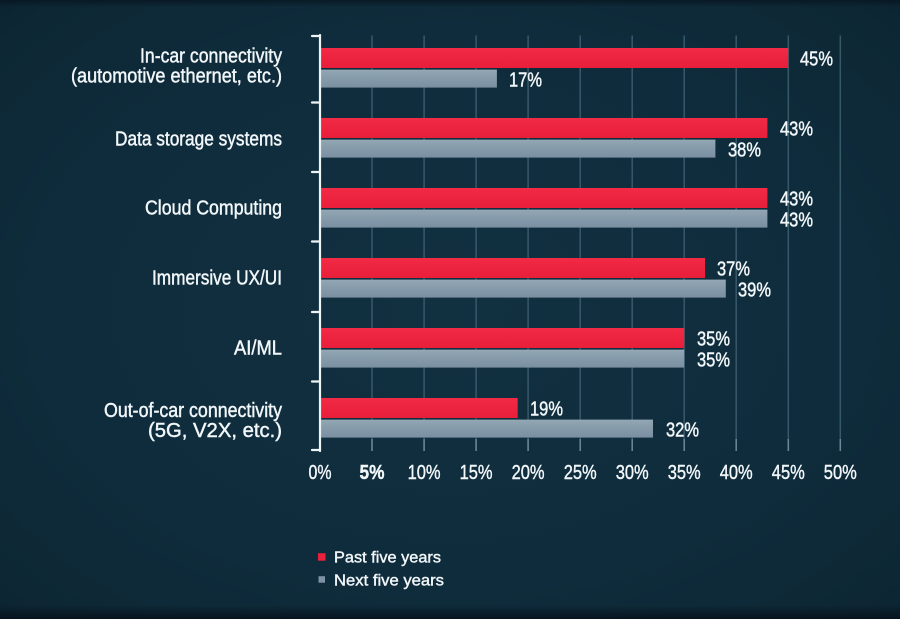  Describe the element at coordinates (632, 473) in the screenshot. I see `svg-text: 30%` at that location.